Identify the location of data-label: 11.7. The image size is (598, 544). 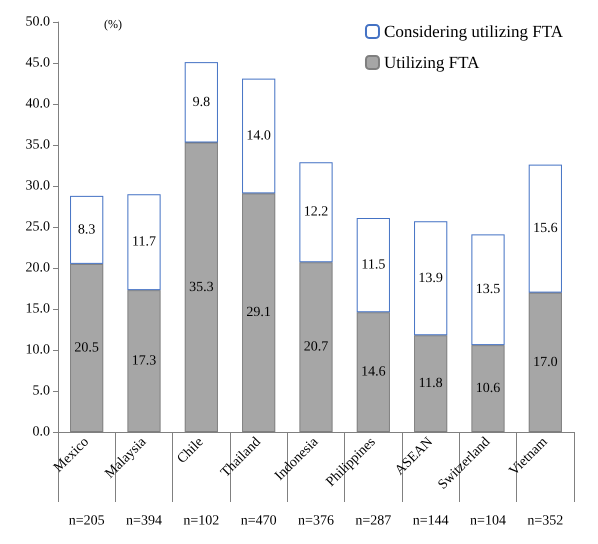
(144, 242).